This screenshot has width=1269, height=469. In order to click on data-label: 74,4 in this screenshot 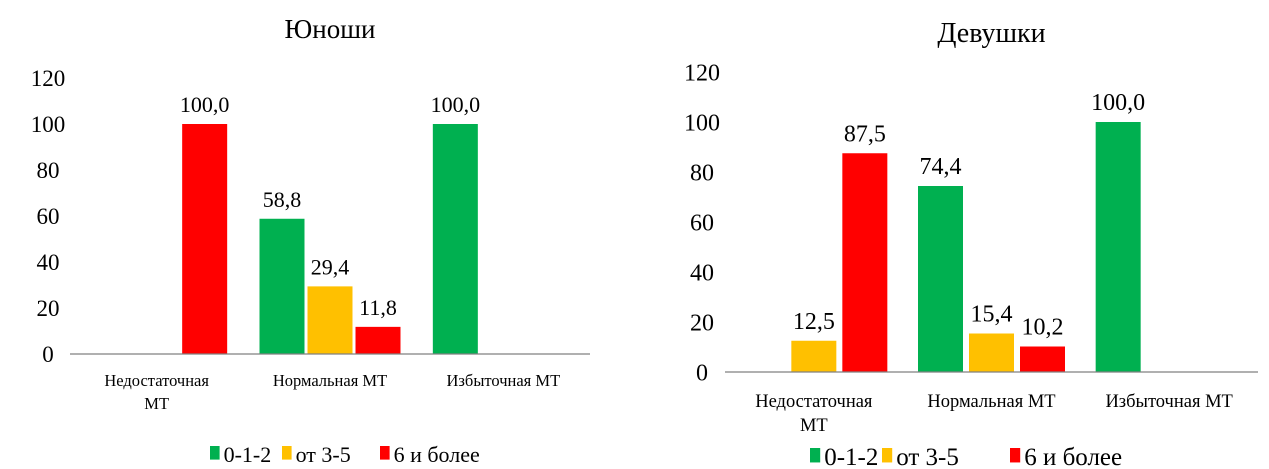, I will do `click(941, 167)`.